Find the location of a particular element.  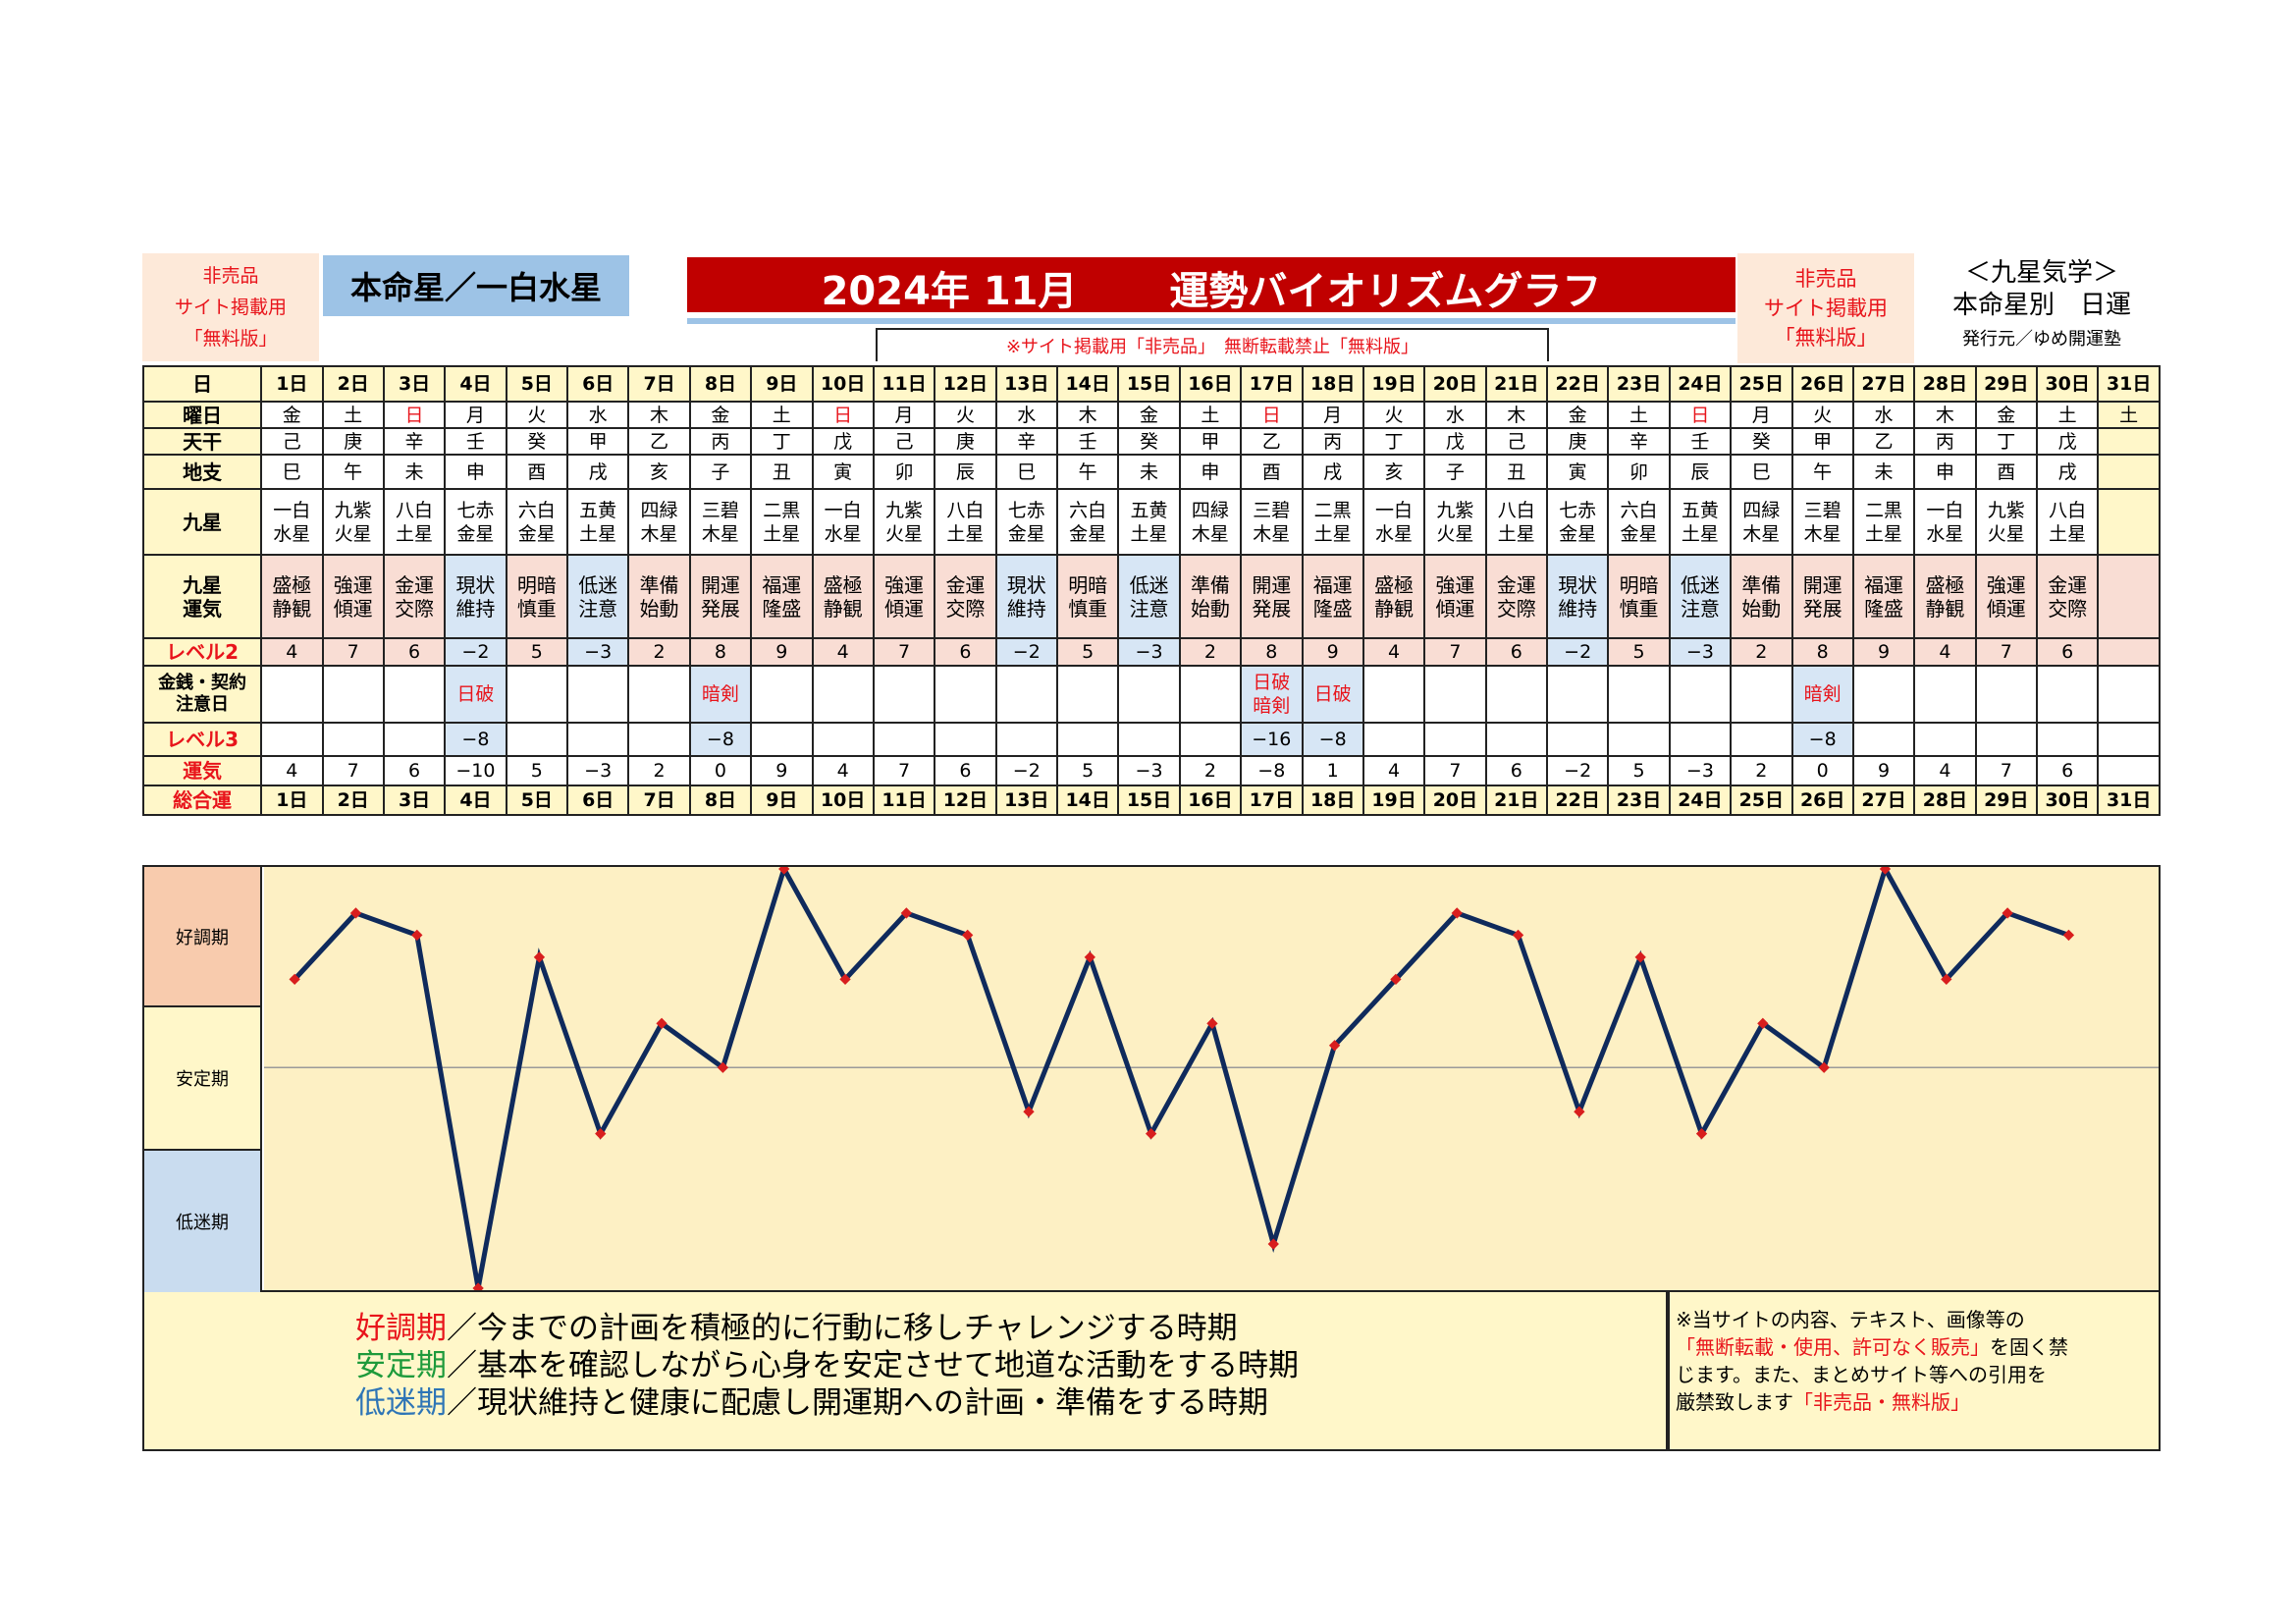

kyusei-row-cell: 七赤 金星 is located at coordinates (475, 522).